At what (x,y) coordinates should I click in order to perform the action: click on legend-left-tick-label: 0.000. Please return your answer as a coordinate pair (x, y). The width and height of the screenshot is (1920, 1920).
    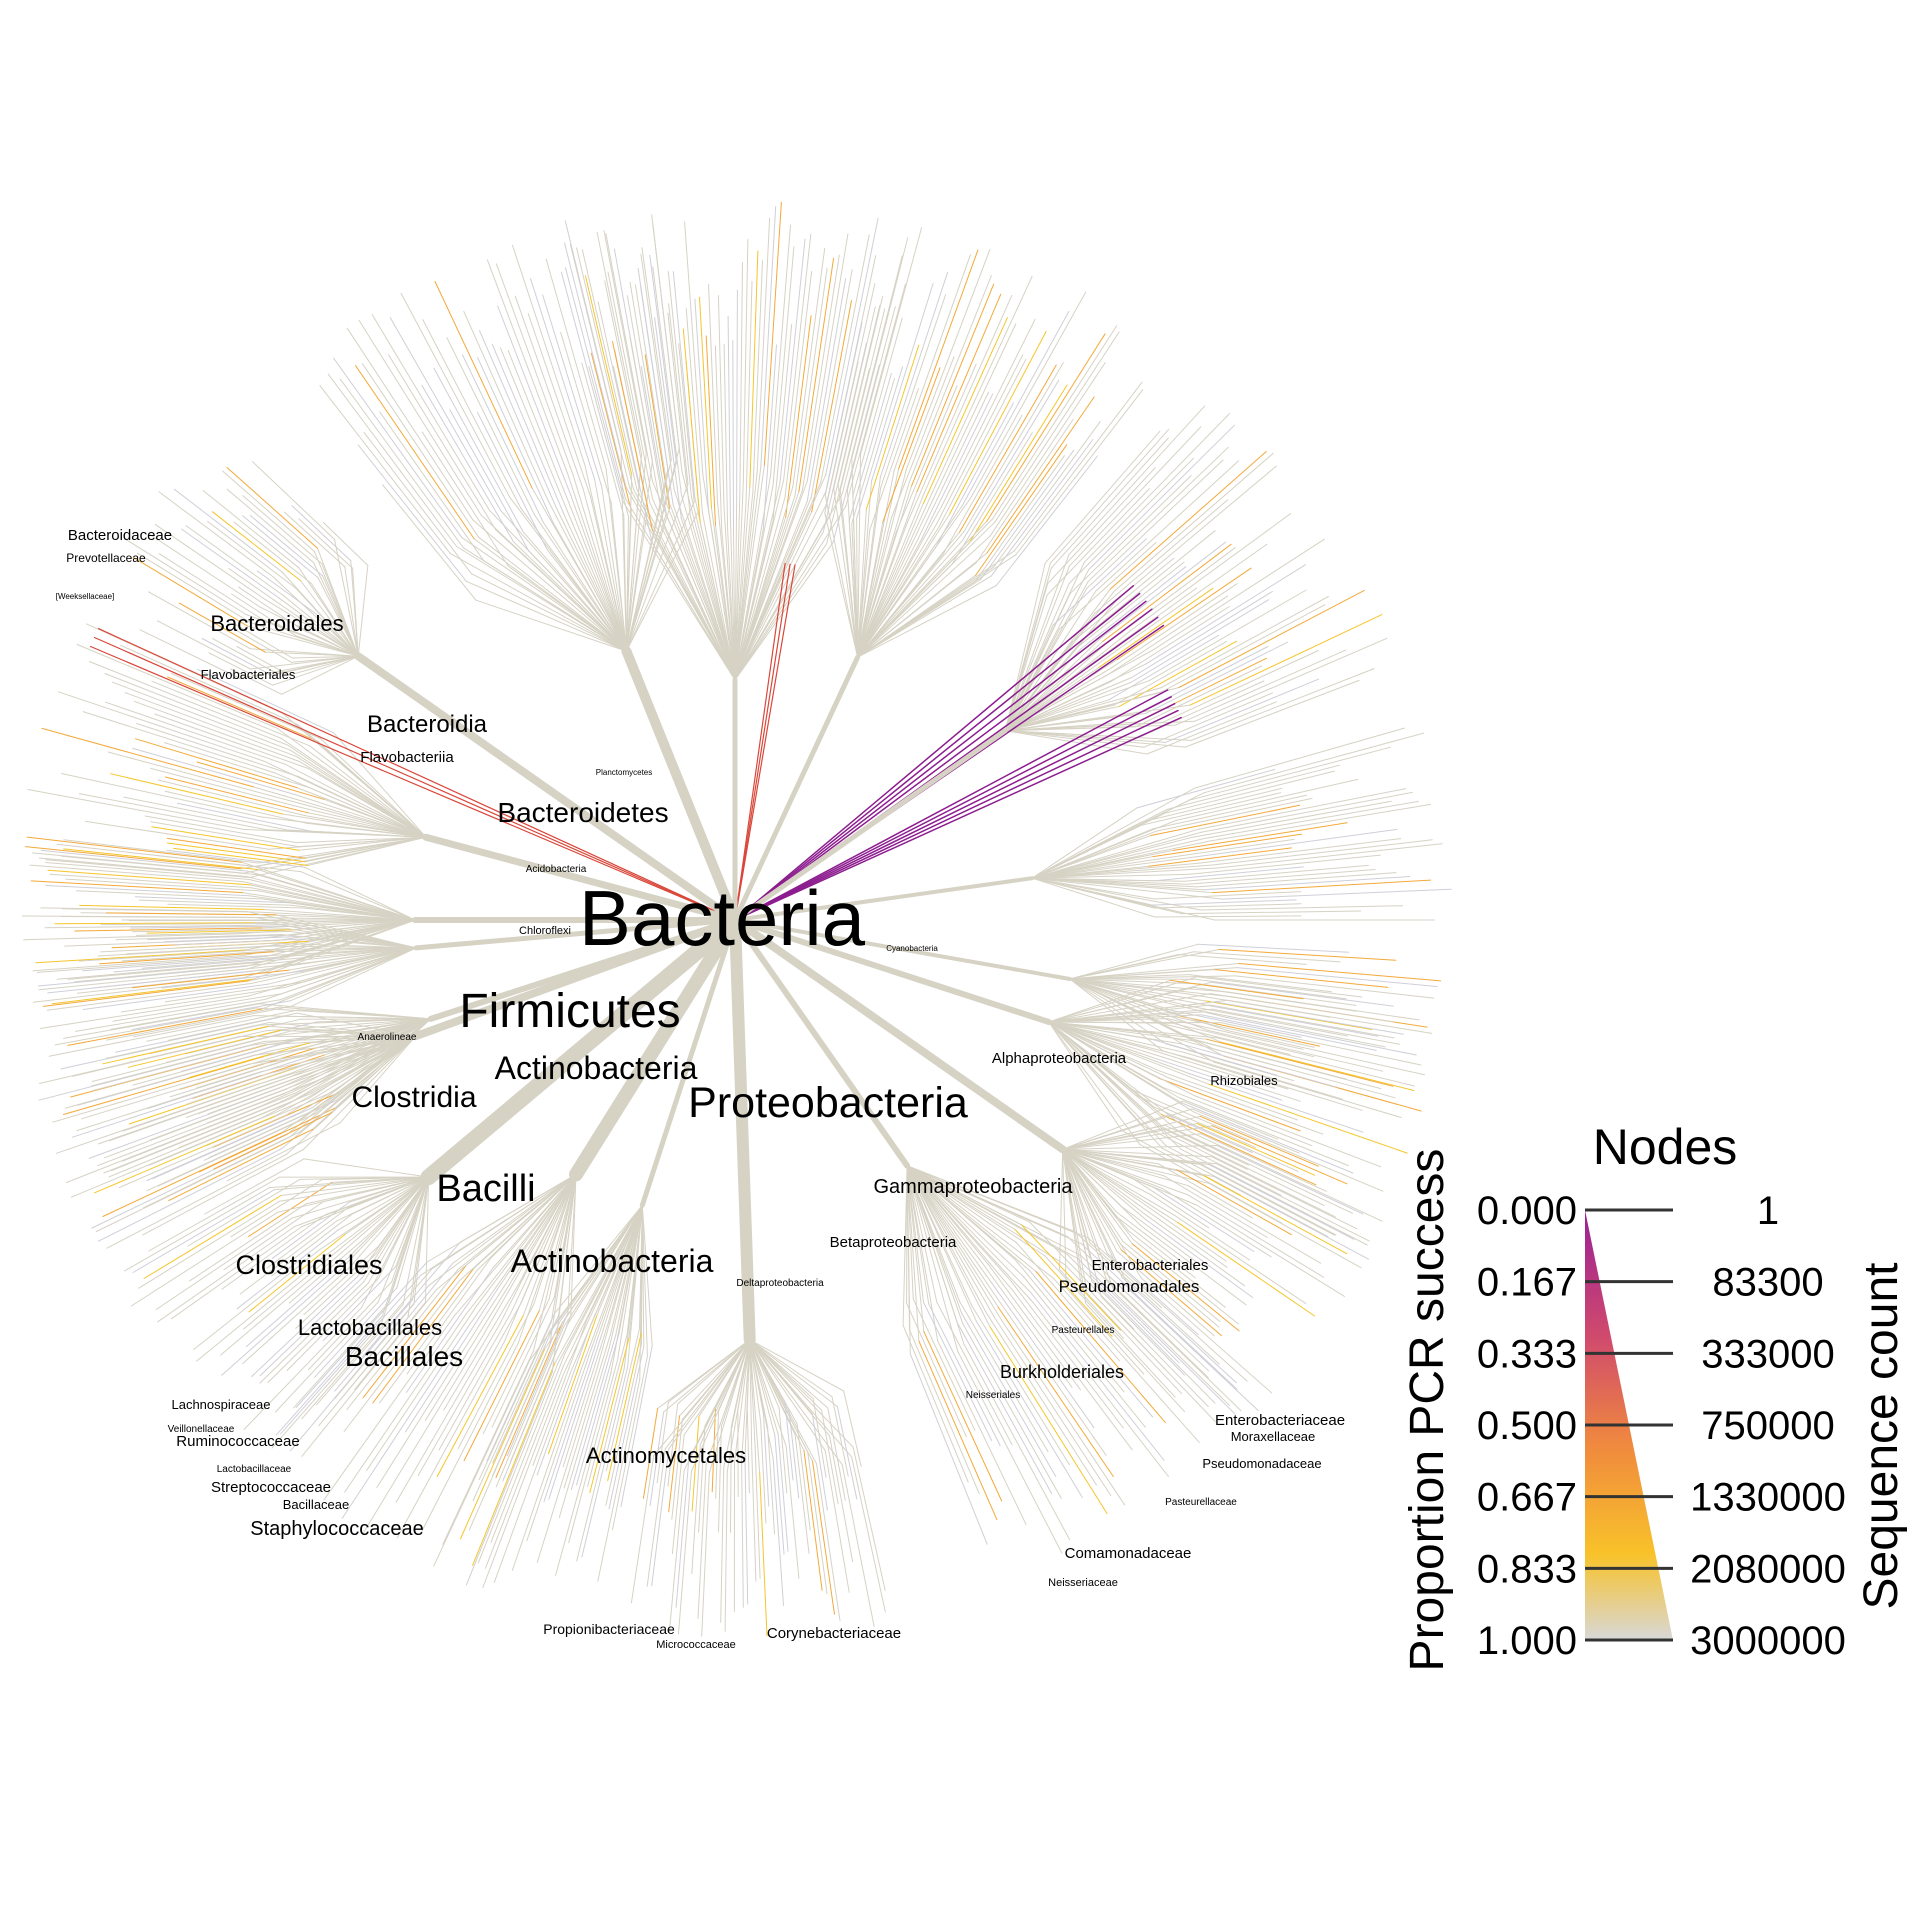
    Looking at the image, I should click on (1527, 1211).